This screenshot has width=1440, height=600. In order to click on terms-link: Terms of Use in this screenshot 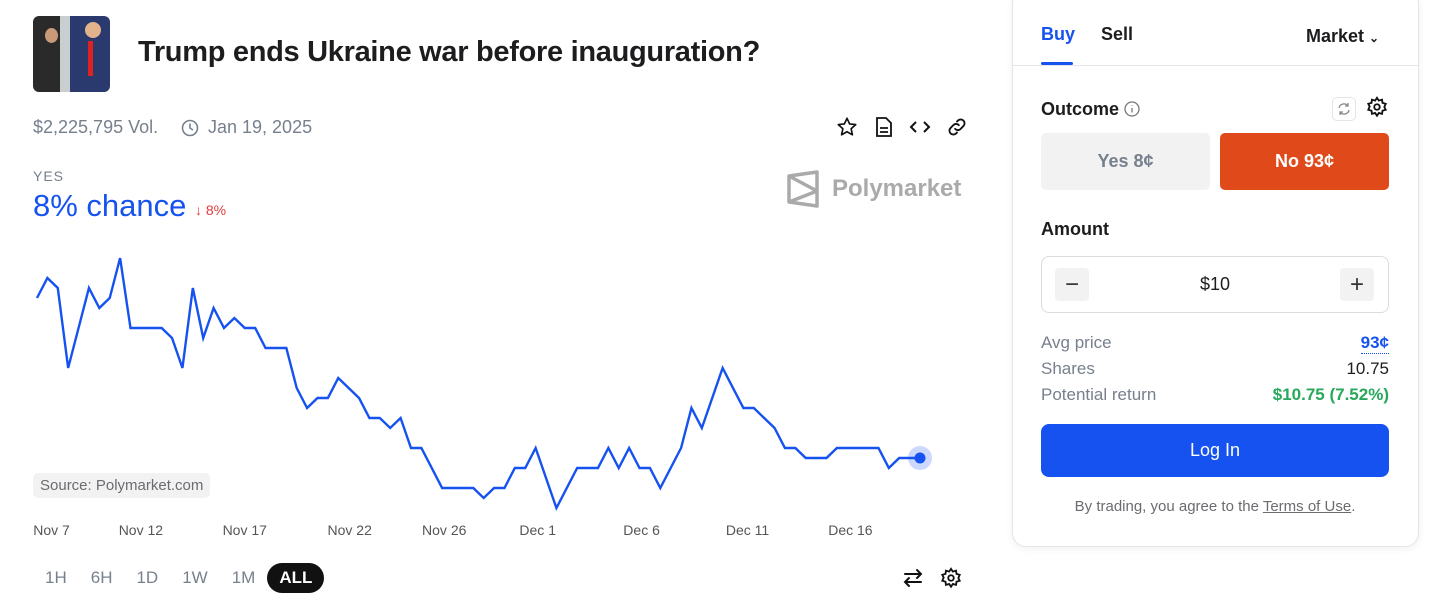, I will do `click(1307, 506)`.